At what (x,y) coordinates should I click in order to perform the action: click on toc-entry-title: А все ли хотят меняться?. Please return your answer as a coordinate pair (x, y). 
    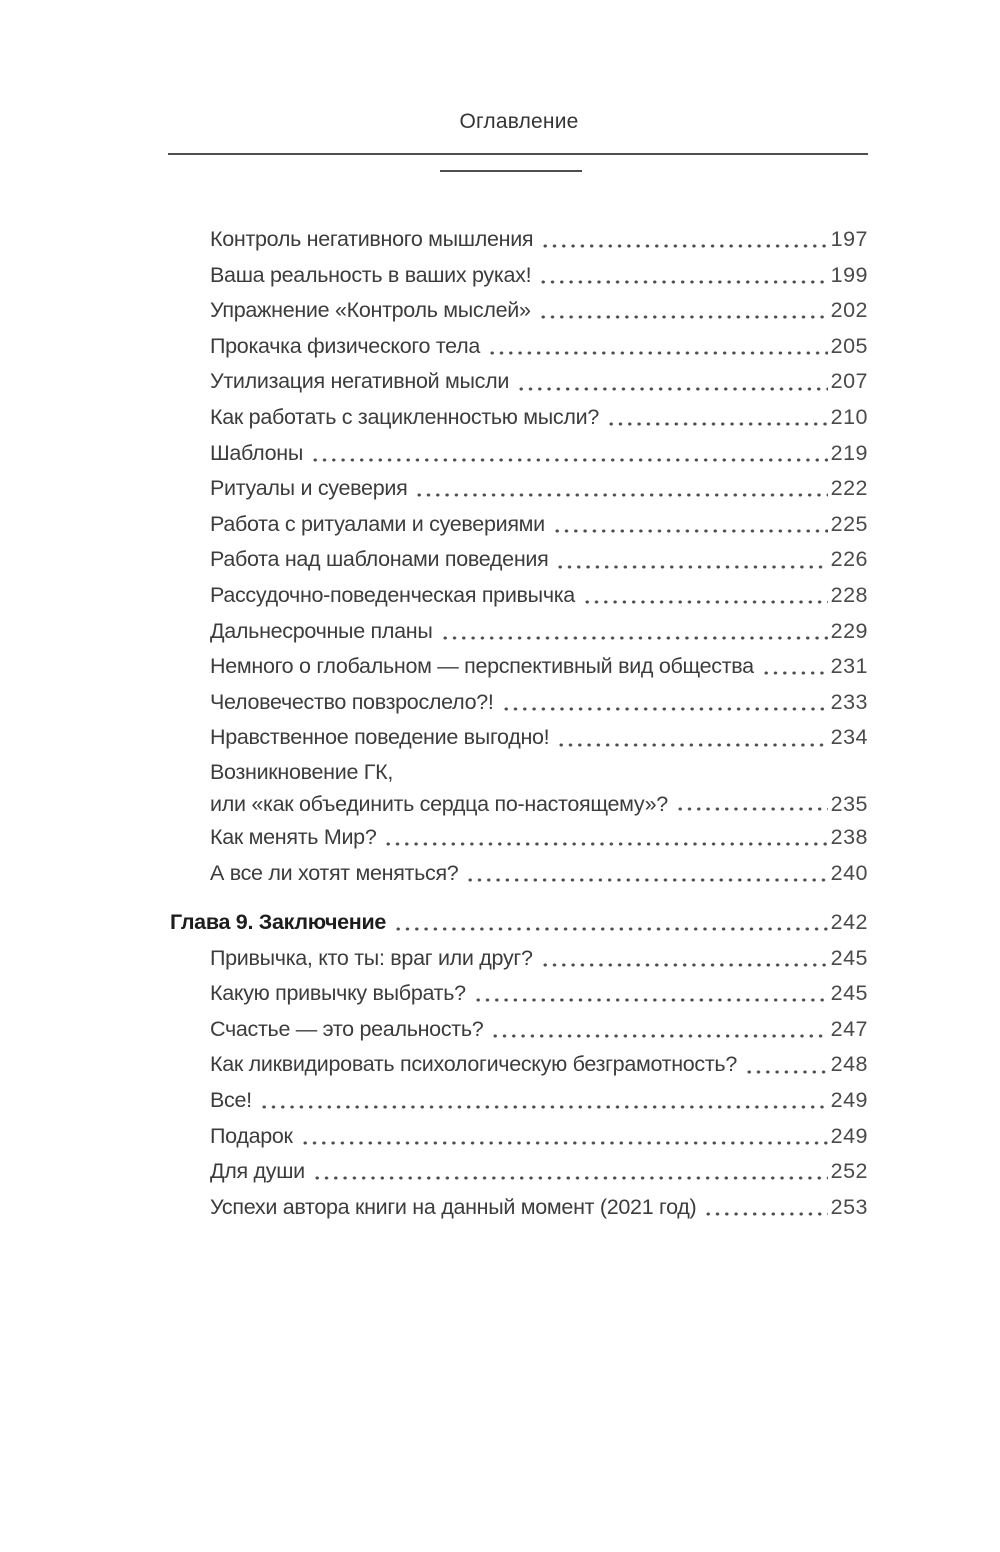
    Looking at the image, I should click on (334, 872).